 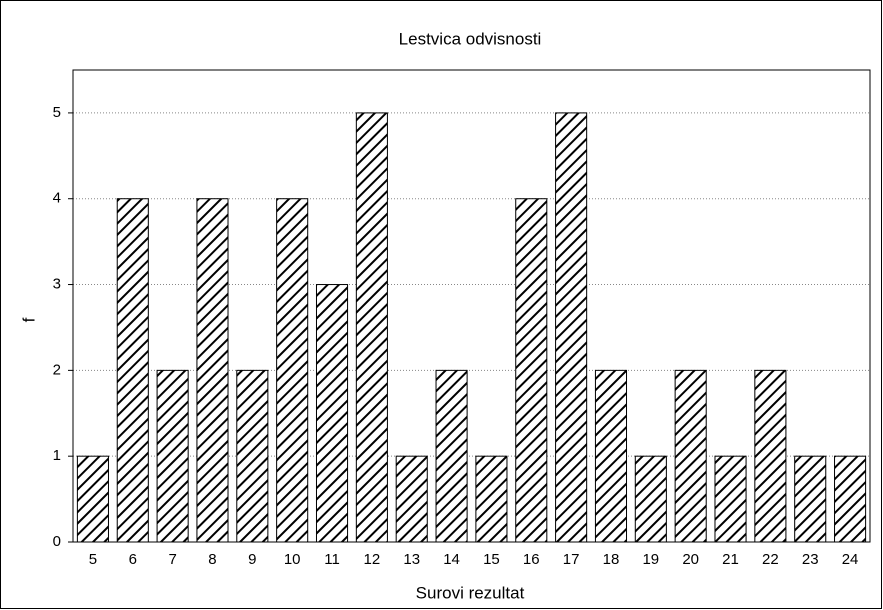 What do you see at coordinates (57, 284) in the screenshot?
I see `y-tick-label: 3` at bounding box center [57, 284].